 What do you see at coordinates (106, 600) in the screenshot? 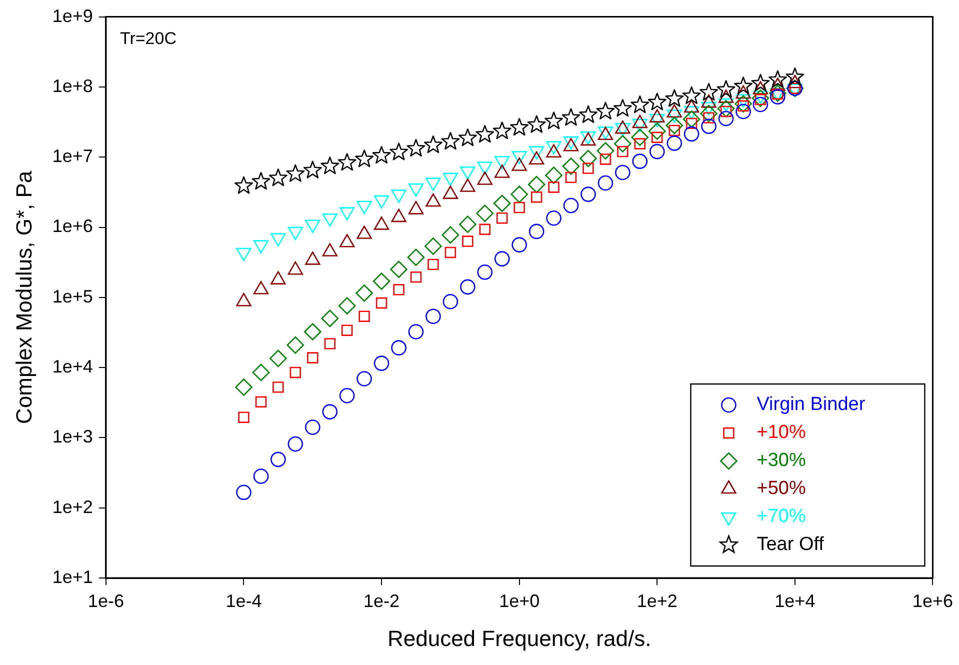
I see `x-tick-label: 1e-6` at bounding box center [106, 600].